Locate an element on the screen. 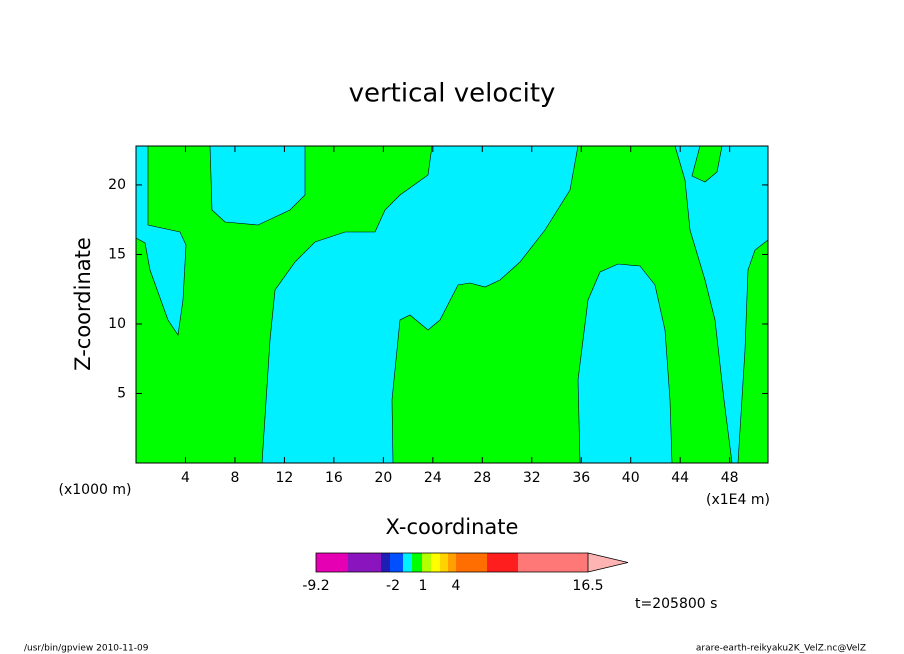 This screenshot has height=654, width=904. colorbar: -9.2 -2 1 4 16.5 is located at coordinates (465, 573).